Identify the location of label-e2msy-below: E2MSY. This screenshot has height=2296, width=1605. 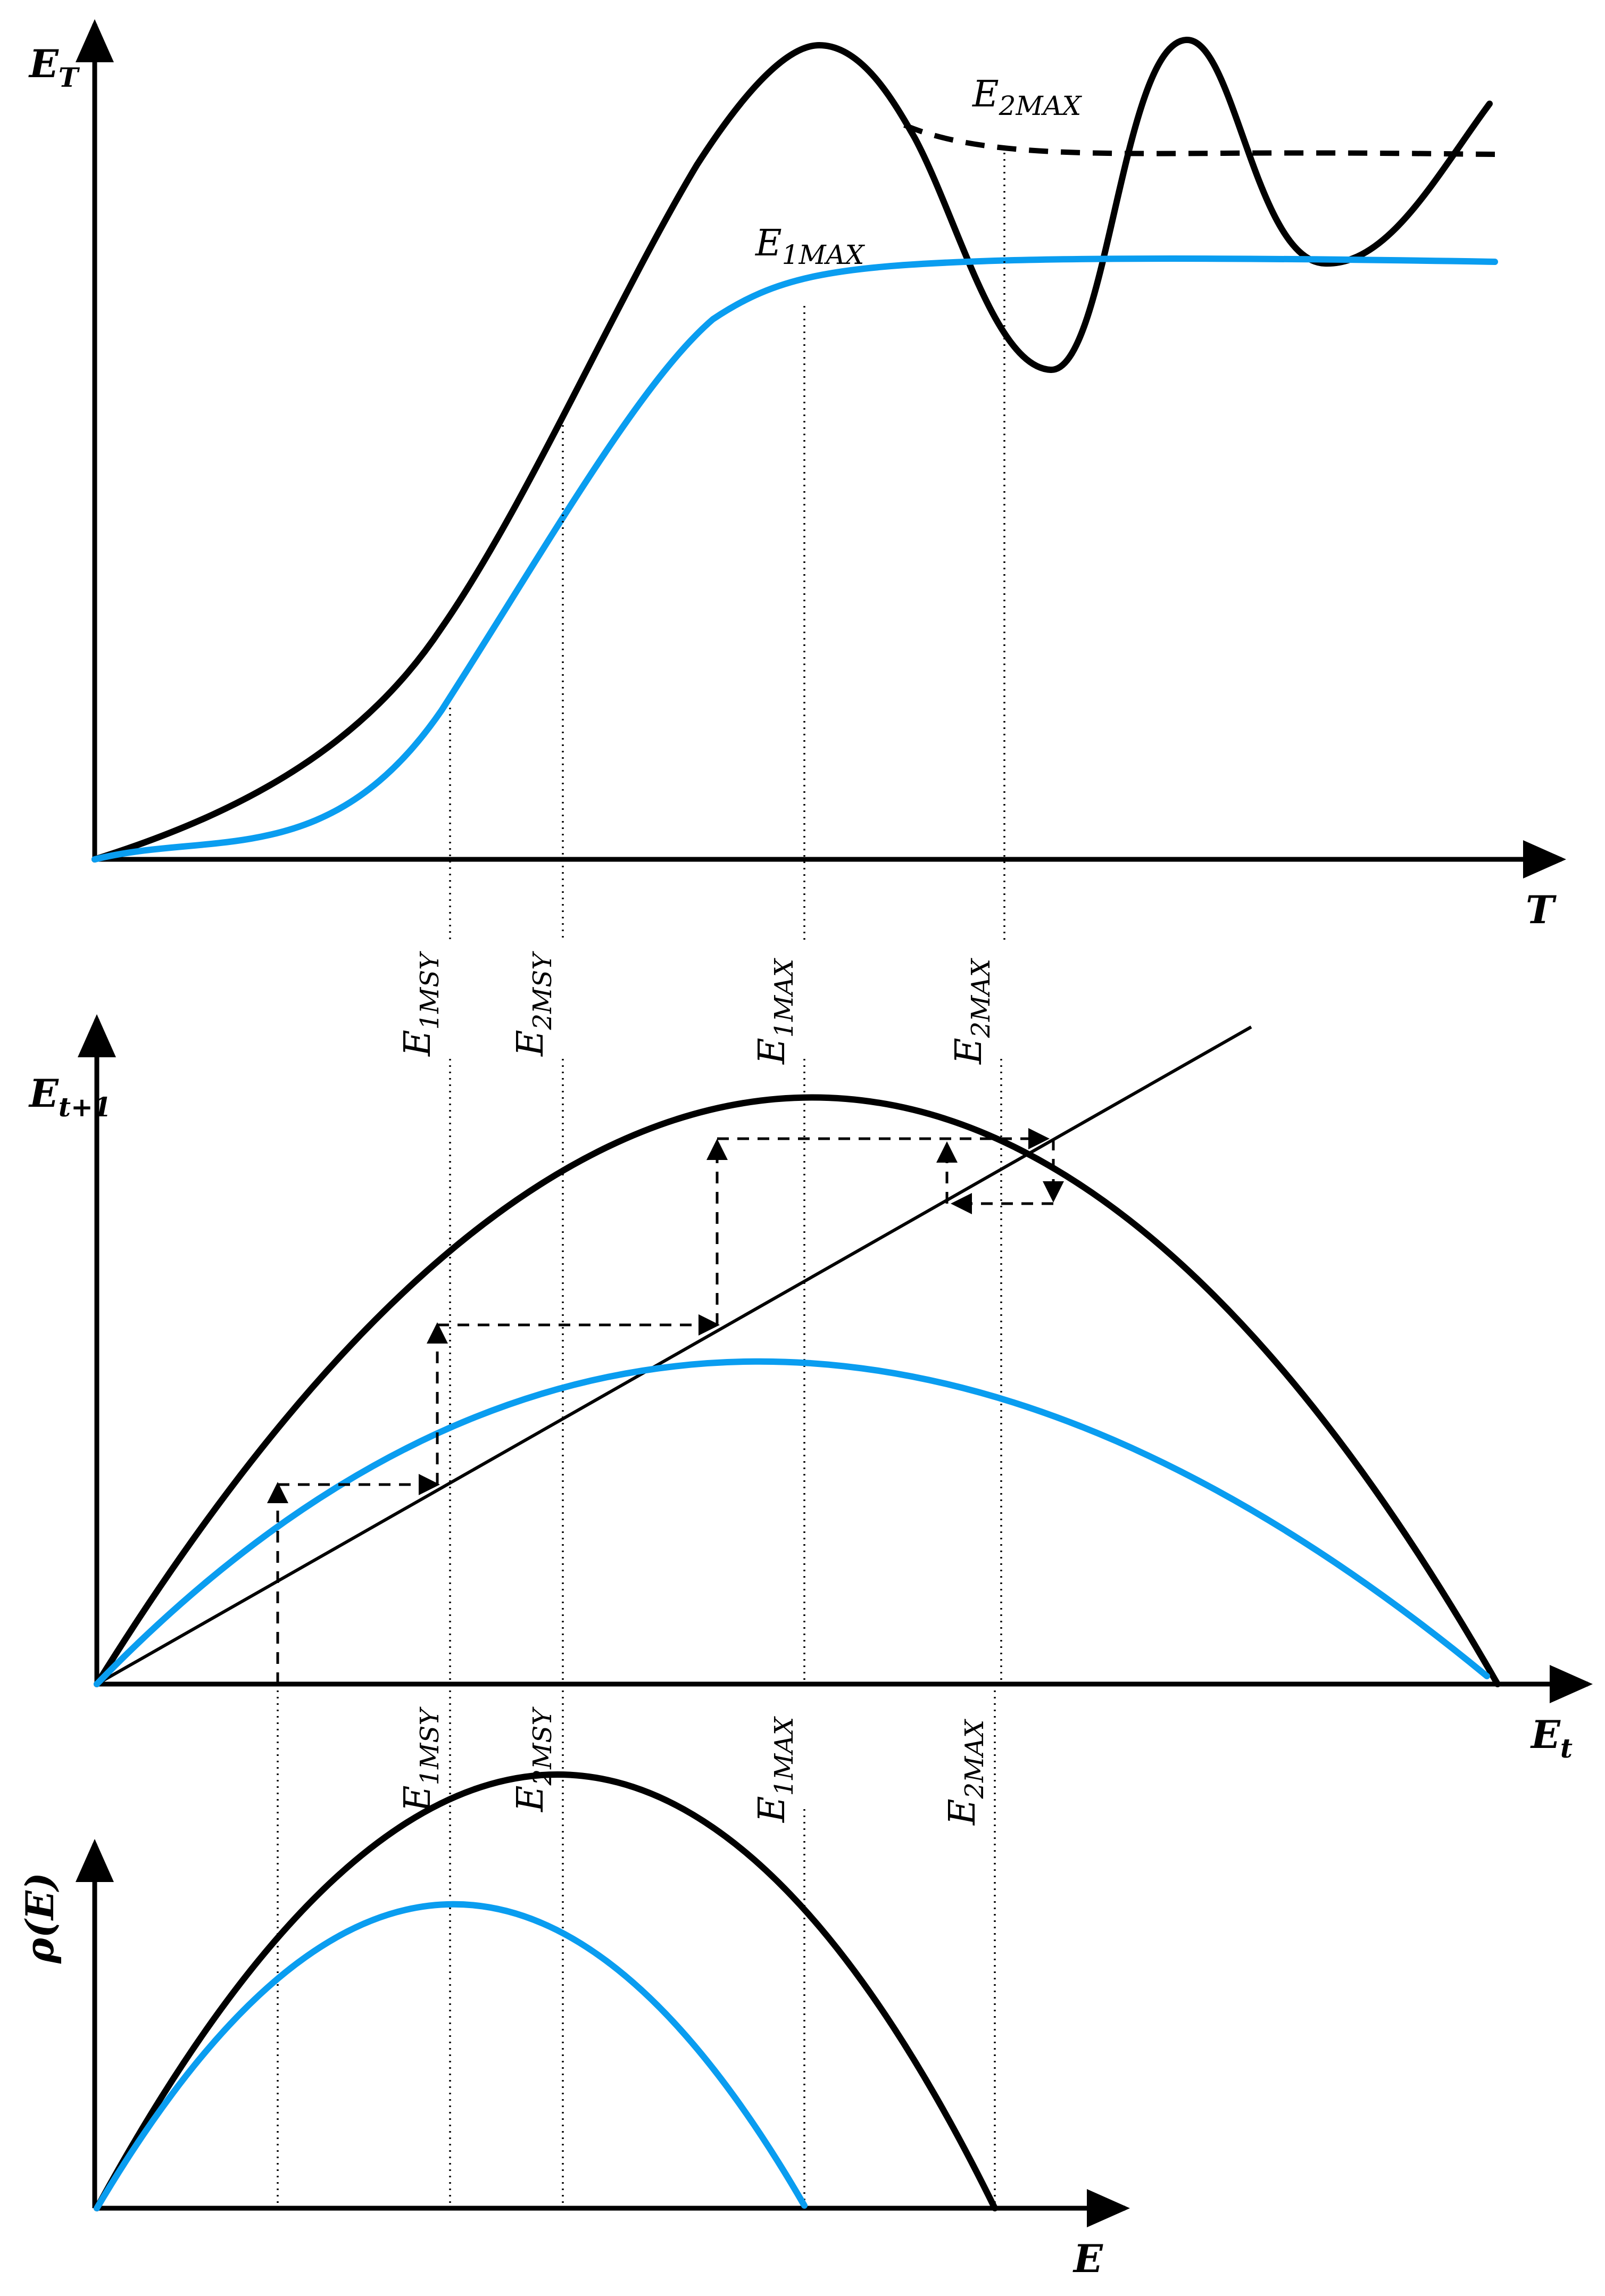
(534, 1760).